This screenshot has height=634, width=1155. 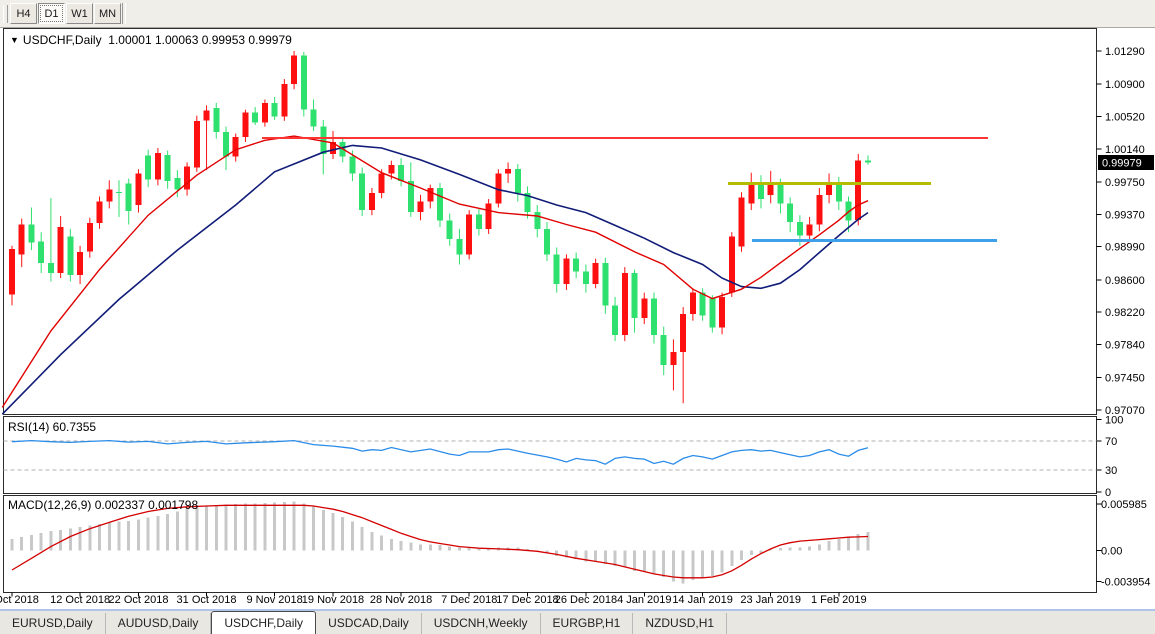 I want to click on rsi-axis-label: 0, so click(x=1108, y=493).